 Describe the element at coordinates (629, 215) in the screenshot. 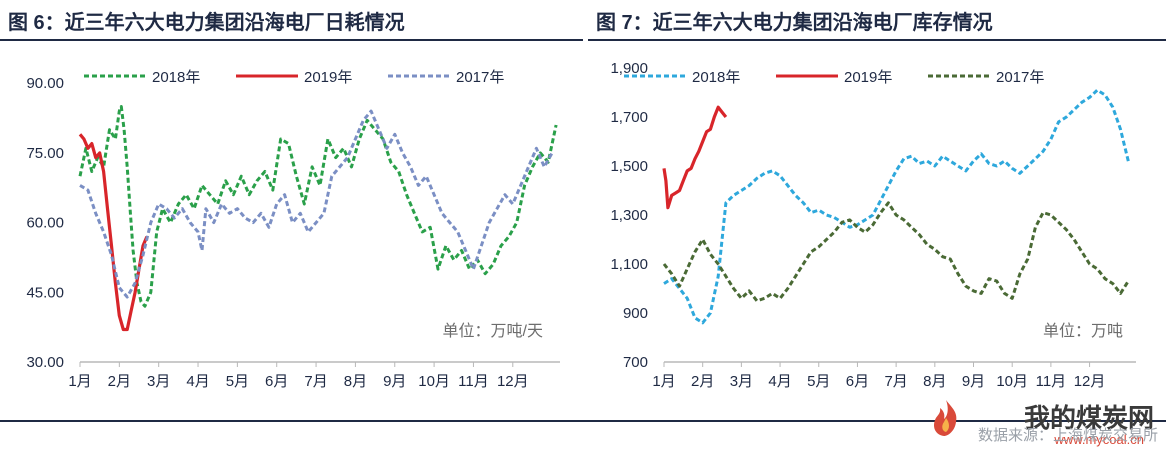

I see `y-tick-label: 1,300` at that location.